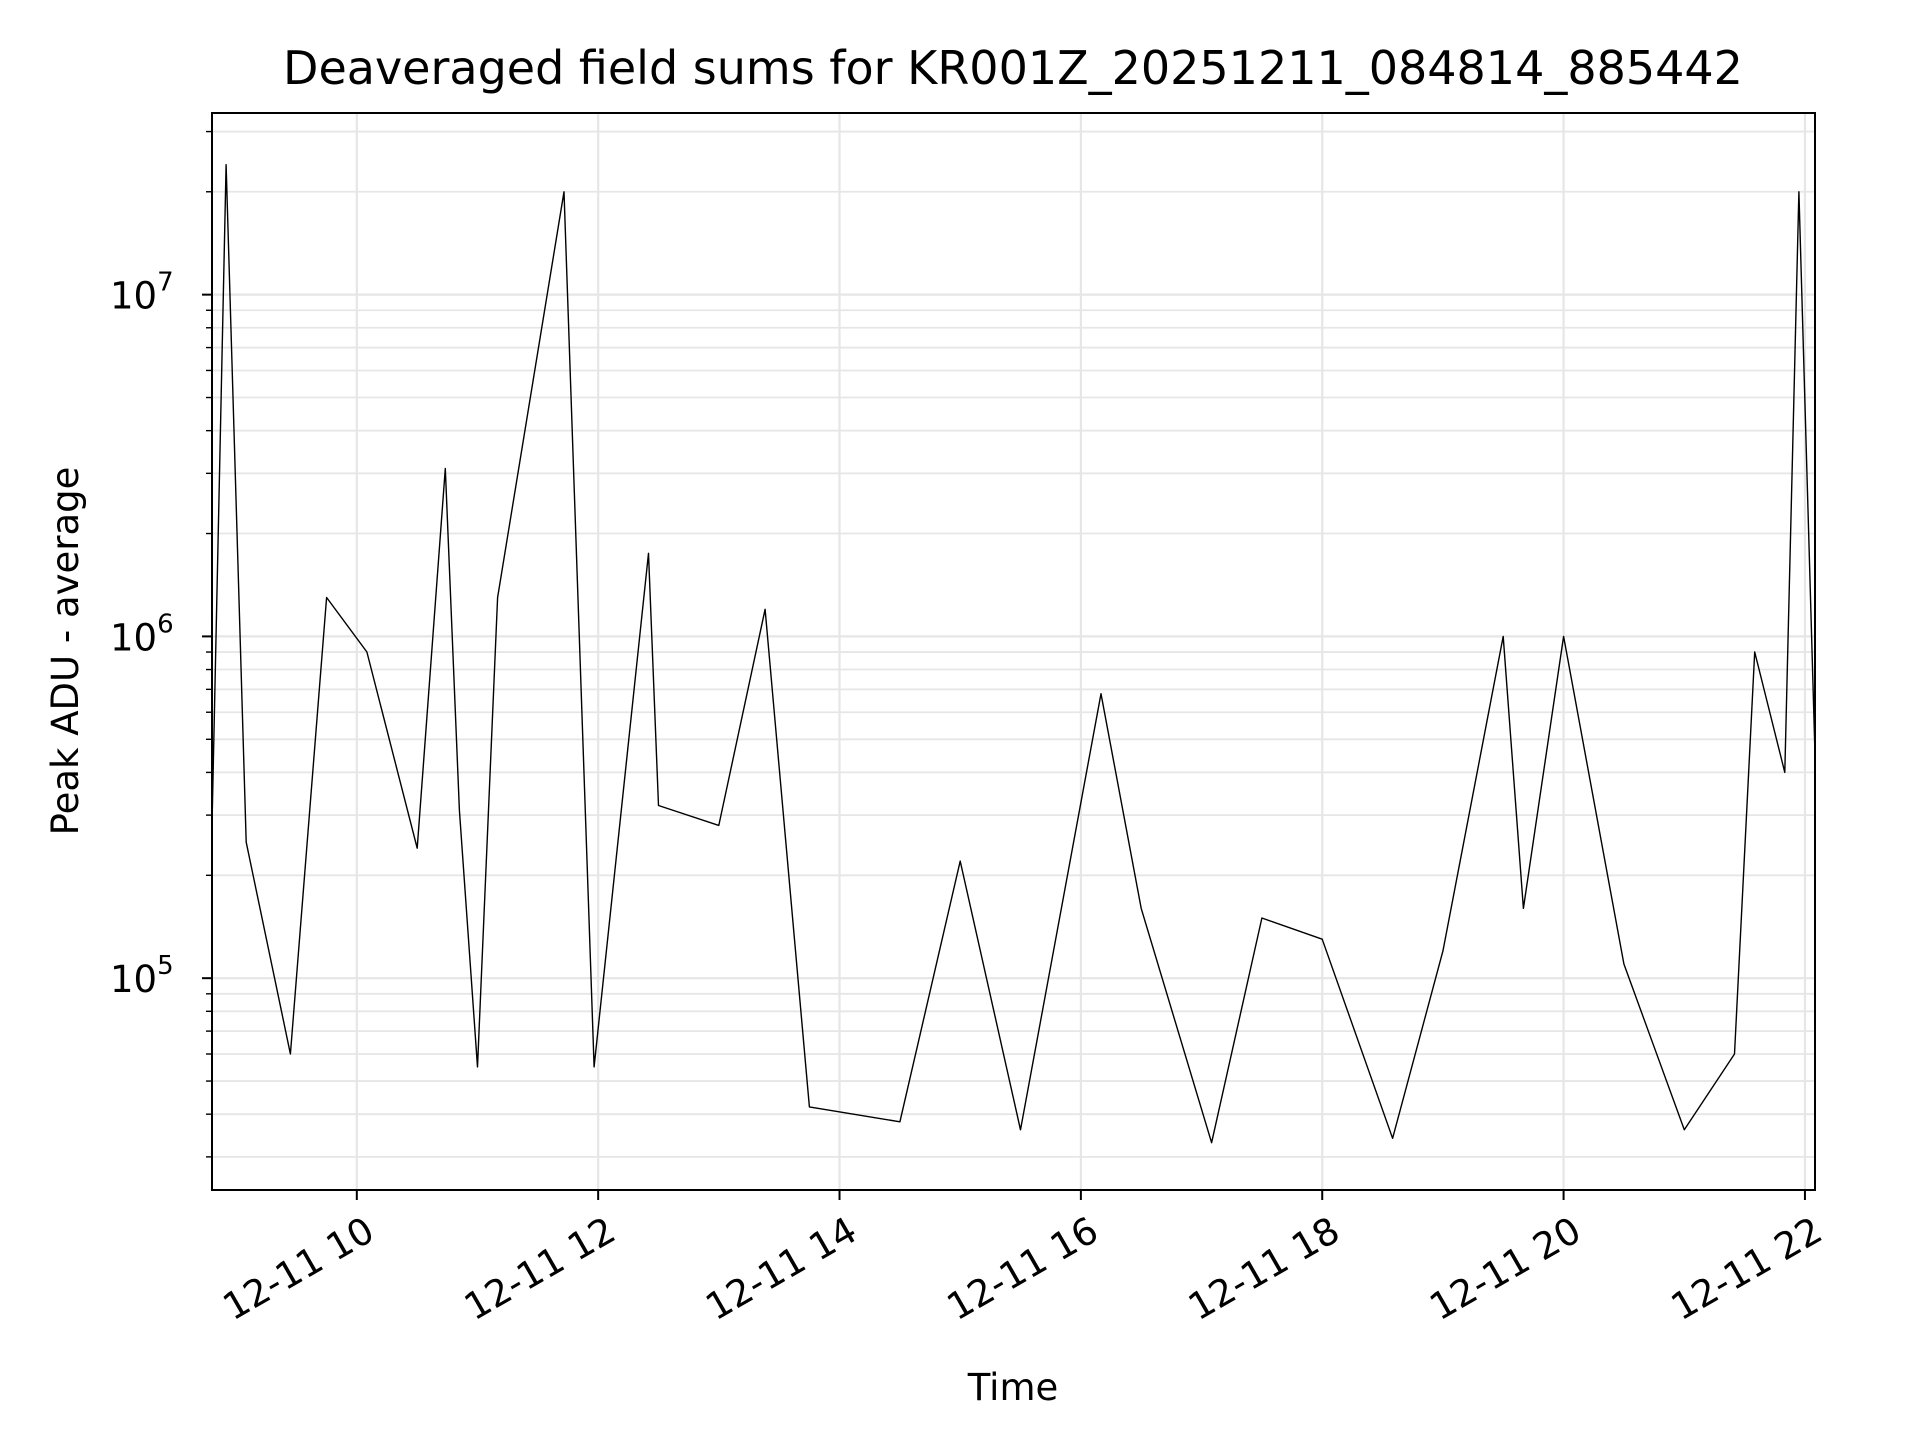 This screenshot has height=1440, width=1920. What do you see at coordinates (1013, 1387) in the screenshot?
I see `x-axis-label: Time` at bounding box center [1013, 1387].